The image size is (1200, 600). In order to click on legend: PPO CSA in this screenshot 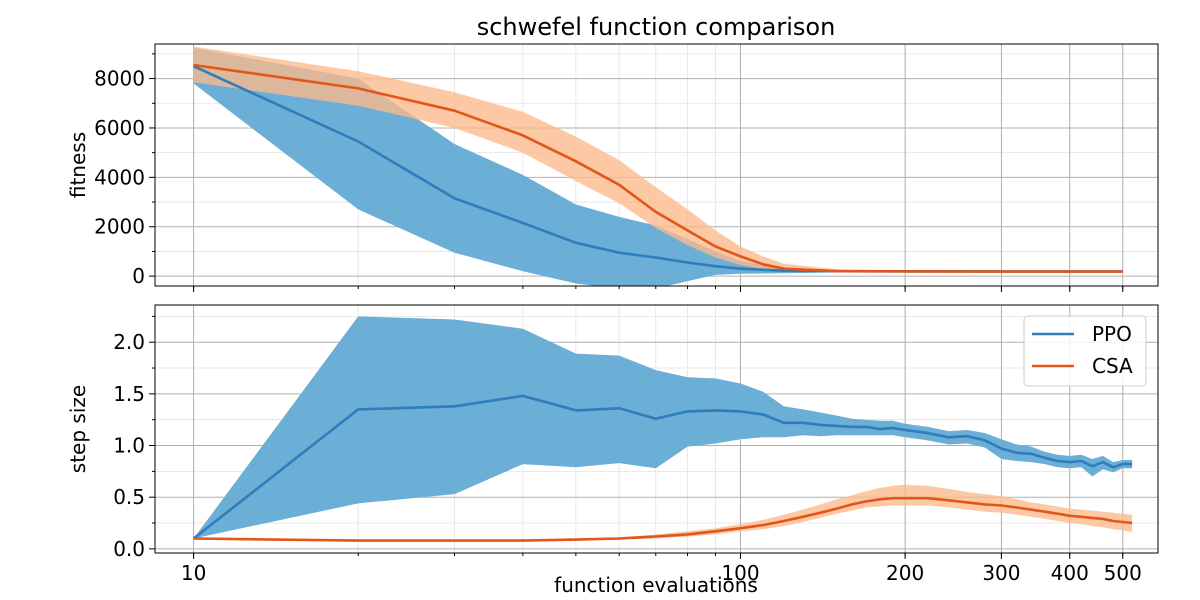, I will do `click(1085, 351)`.